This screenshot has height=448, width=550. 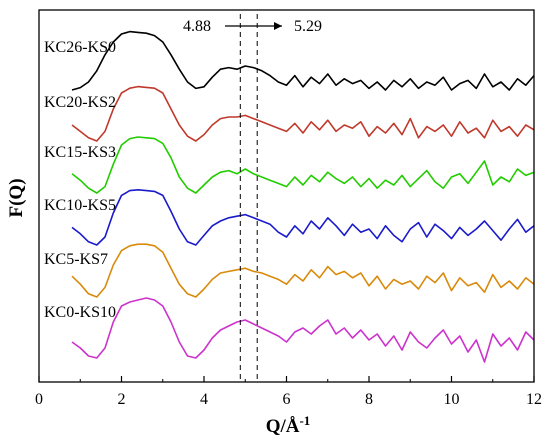 I want to click on x-axis-title: Q/Å-1, so click(x=288, y=425).